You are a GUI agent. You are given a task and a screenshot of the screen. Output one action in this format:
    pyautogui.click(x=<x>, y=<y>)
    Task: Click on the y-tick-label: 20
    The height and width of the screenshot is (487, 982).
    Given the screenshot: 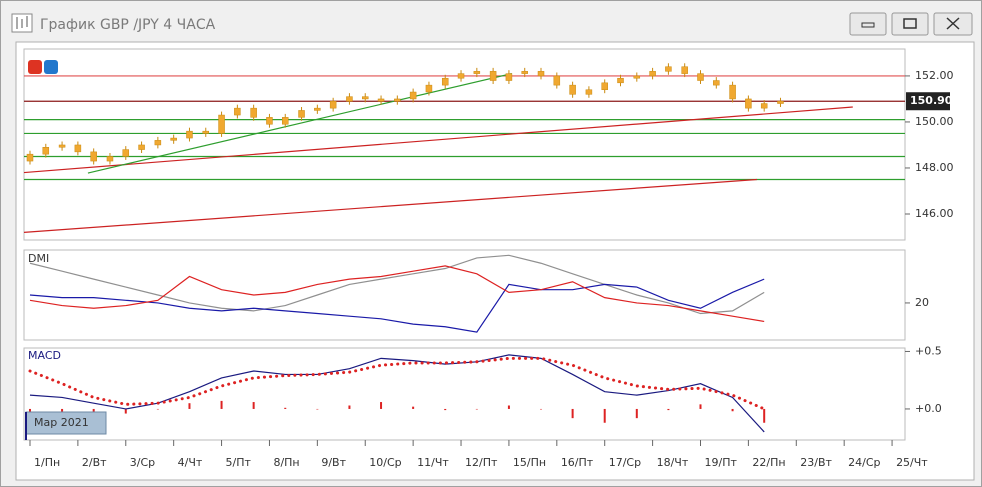 What is the action you would take?
    pyautogui.click(x=922, y=302)
    